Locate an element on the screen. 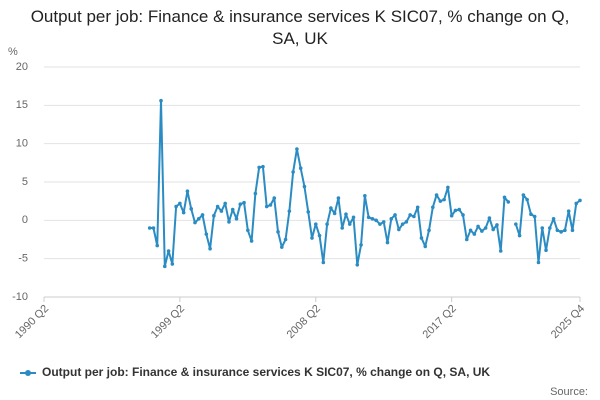 The height and width of the screenshot is (400, 600). x-tick-label: 2017 Q2 is located at coordinates (440, 322).